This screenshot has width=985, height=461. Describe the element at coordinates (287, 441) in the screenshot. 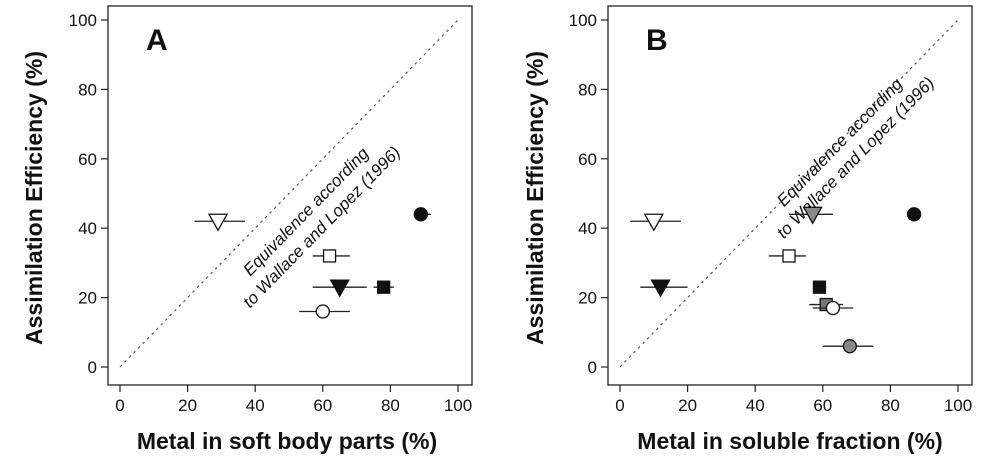

I see `x-axis-title: Metal in soft body parts (%)` at that location.